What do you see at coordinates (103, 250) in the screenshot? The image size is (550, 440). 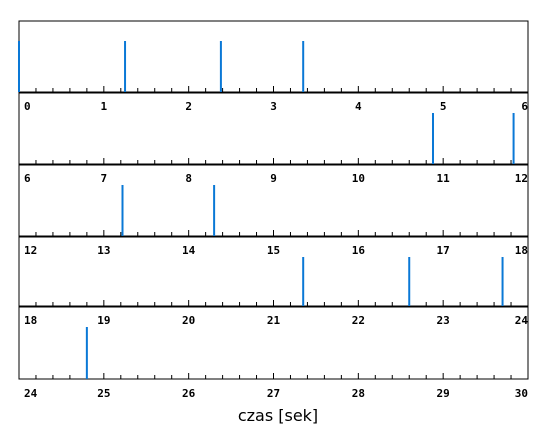 I see `tick-label: 13` at bounding box center [103, 250].